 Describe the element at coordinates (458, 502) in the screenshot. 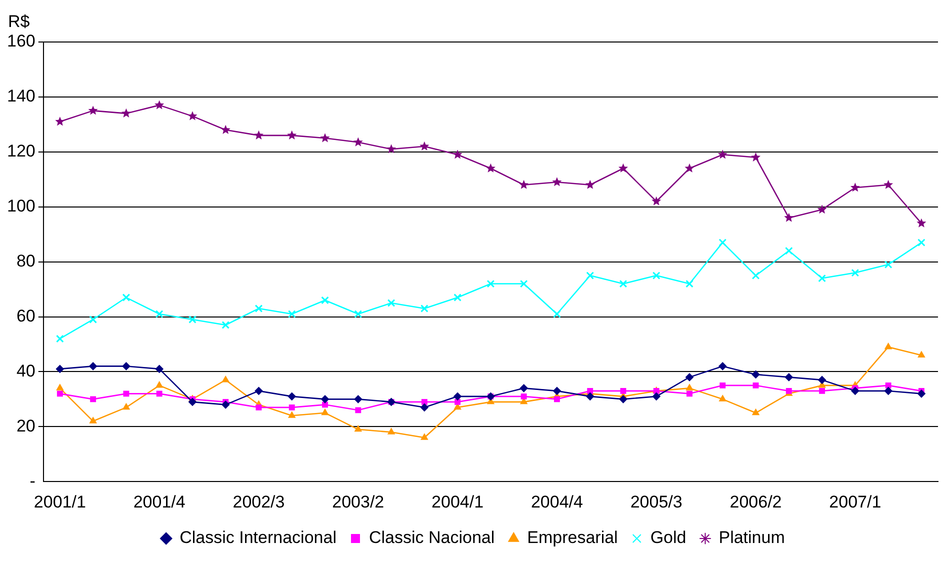

I see `x-tick-label: 2004/1` at that location.